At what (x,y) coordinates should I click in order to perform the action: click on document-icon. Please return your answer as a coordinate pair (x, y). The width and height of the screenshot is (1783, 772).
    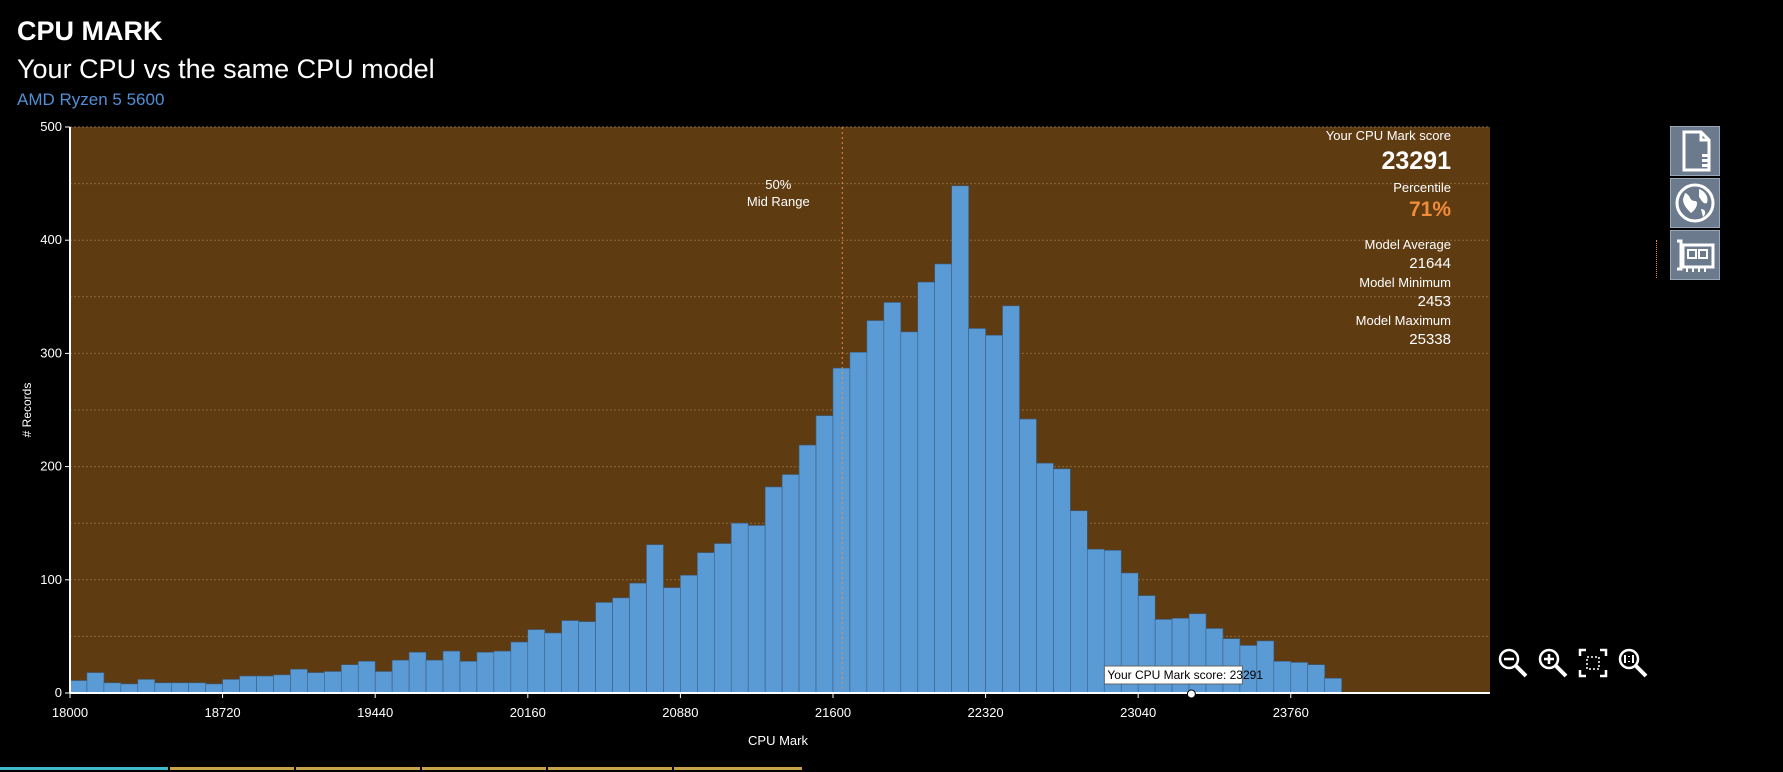
    Looking at the image, I should click on (1695, 151).